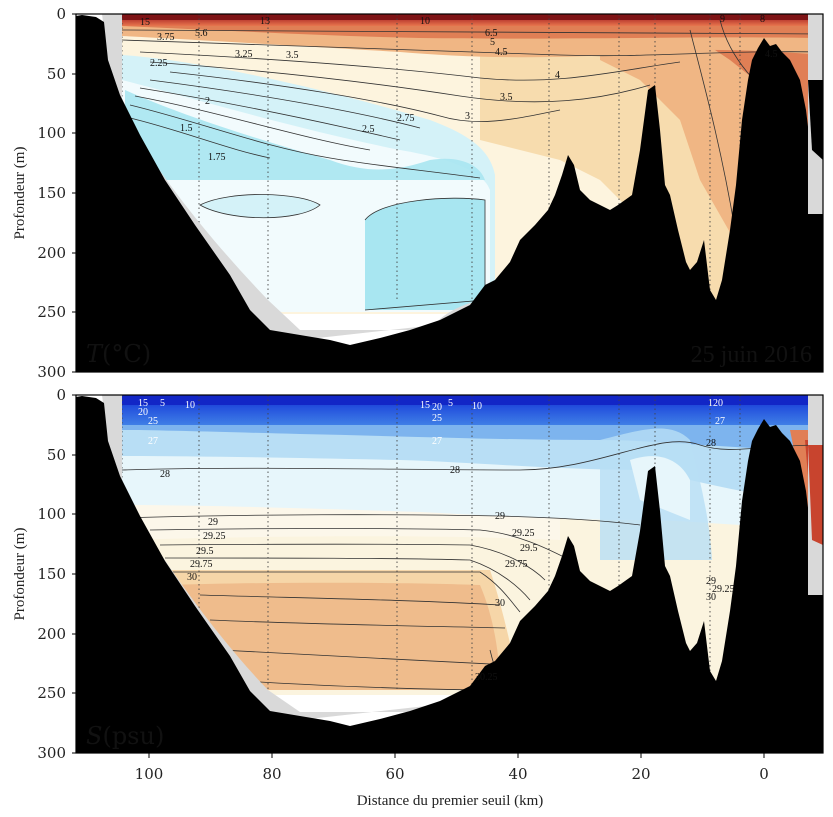 The width and height of the screenshot is (833, 817). Describe the element at coordinates (94, 736) in the screenshot. I see `salinity-variable-symbol: S` at that location.